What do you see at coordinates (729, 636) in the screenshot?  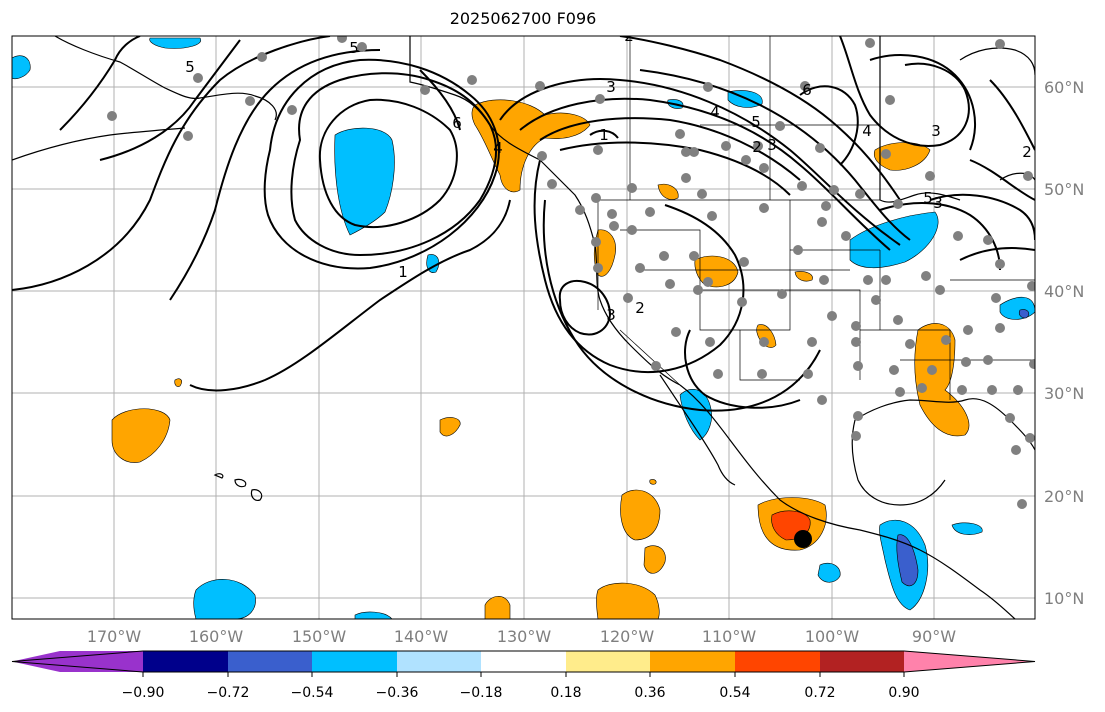 I see `longitude-label: 110°W` at bounding box center [729, 636].